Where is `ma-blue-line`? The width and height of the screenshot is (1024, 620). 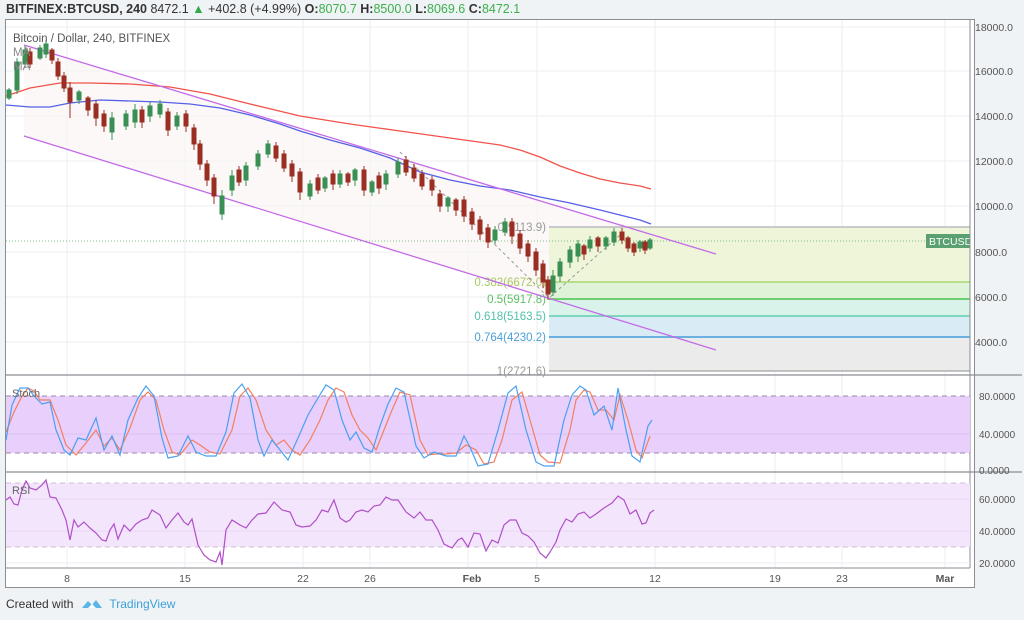 ma-blue-line is located at coordinates (328, 162).